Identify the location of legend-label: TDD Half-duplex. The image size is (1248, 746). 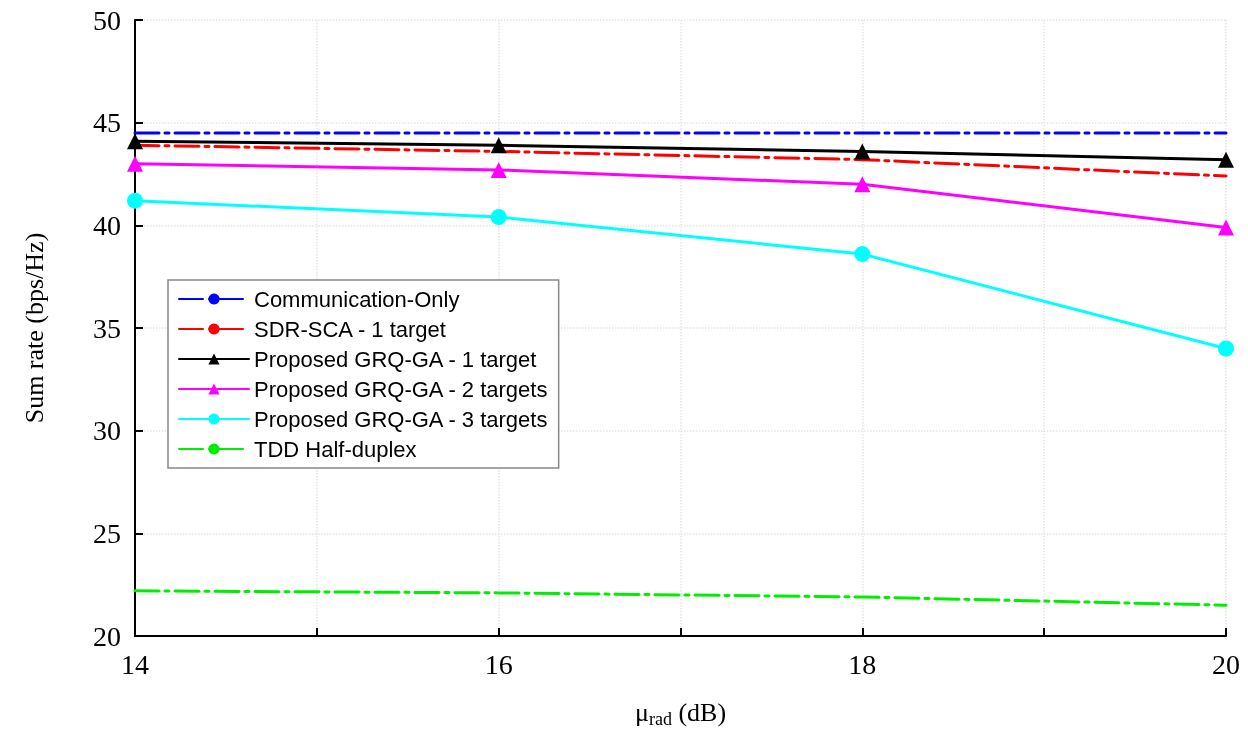
(335, 449).